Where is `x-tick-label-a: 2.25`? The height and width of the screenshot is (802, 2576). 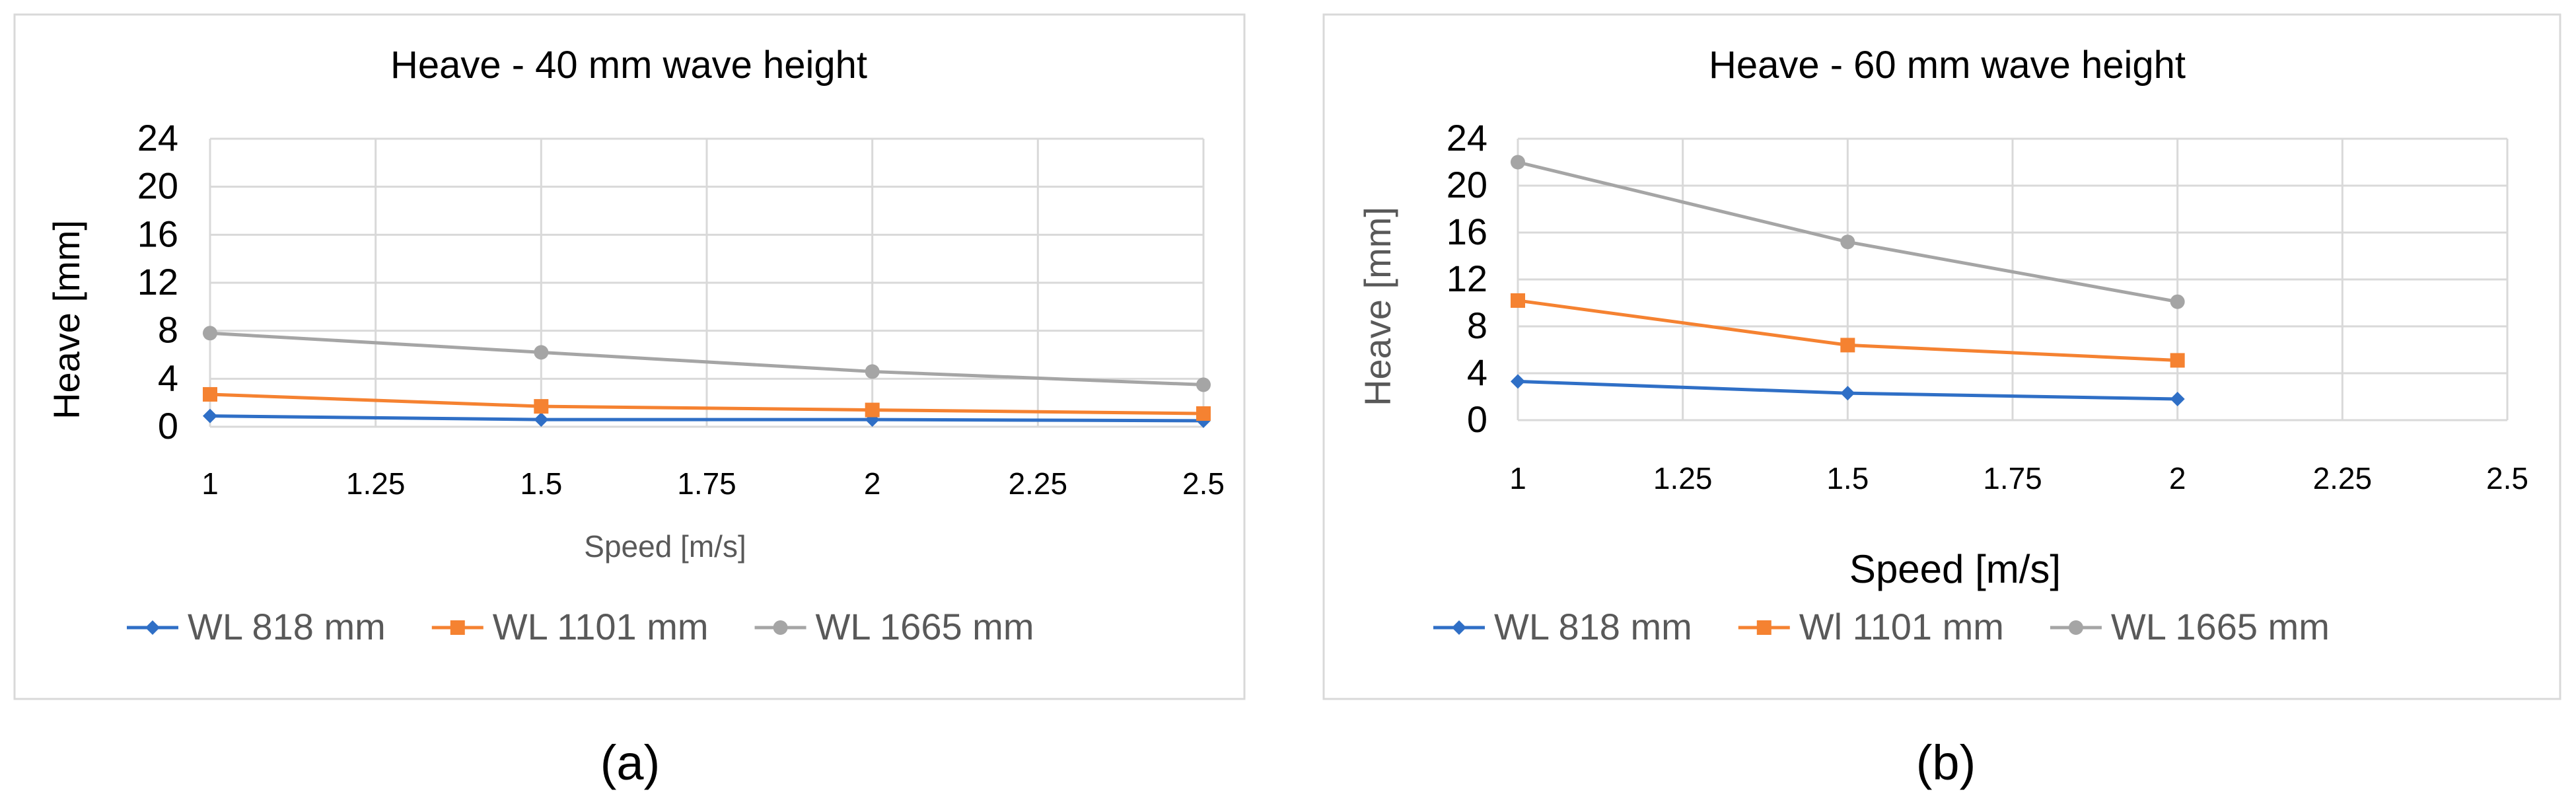
x-tick-label-a: 2.25 is located at coordinates (1039, 484).